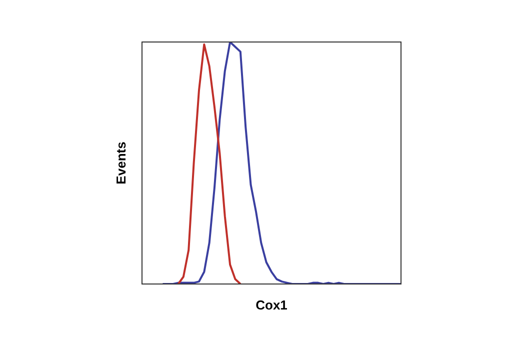 The image size is (520, 350). Describe the element at coordinates (272, 305) in the screenshot. I see `x-axis-title: Cox1` at that location.